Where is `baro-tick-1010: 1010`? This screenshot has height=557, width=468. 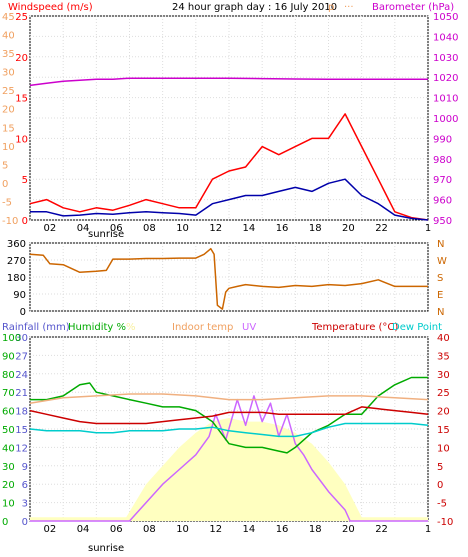
baro-tick-1010: 1010 is located at coordinates (445, 99).